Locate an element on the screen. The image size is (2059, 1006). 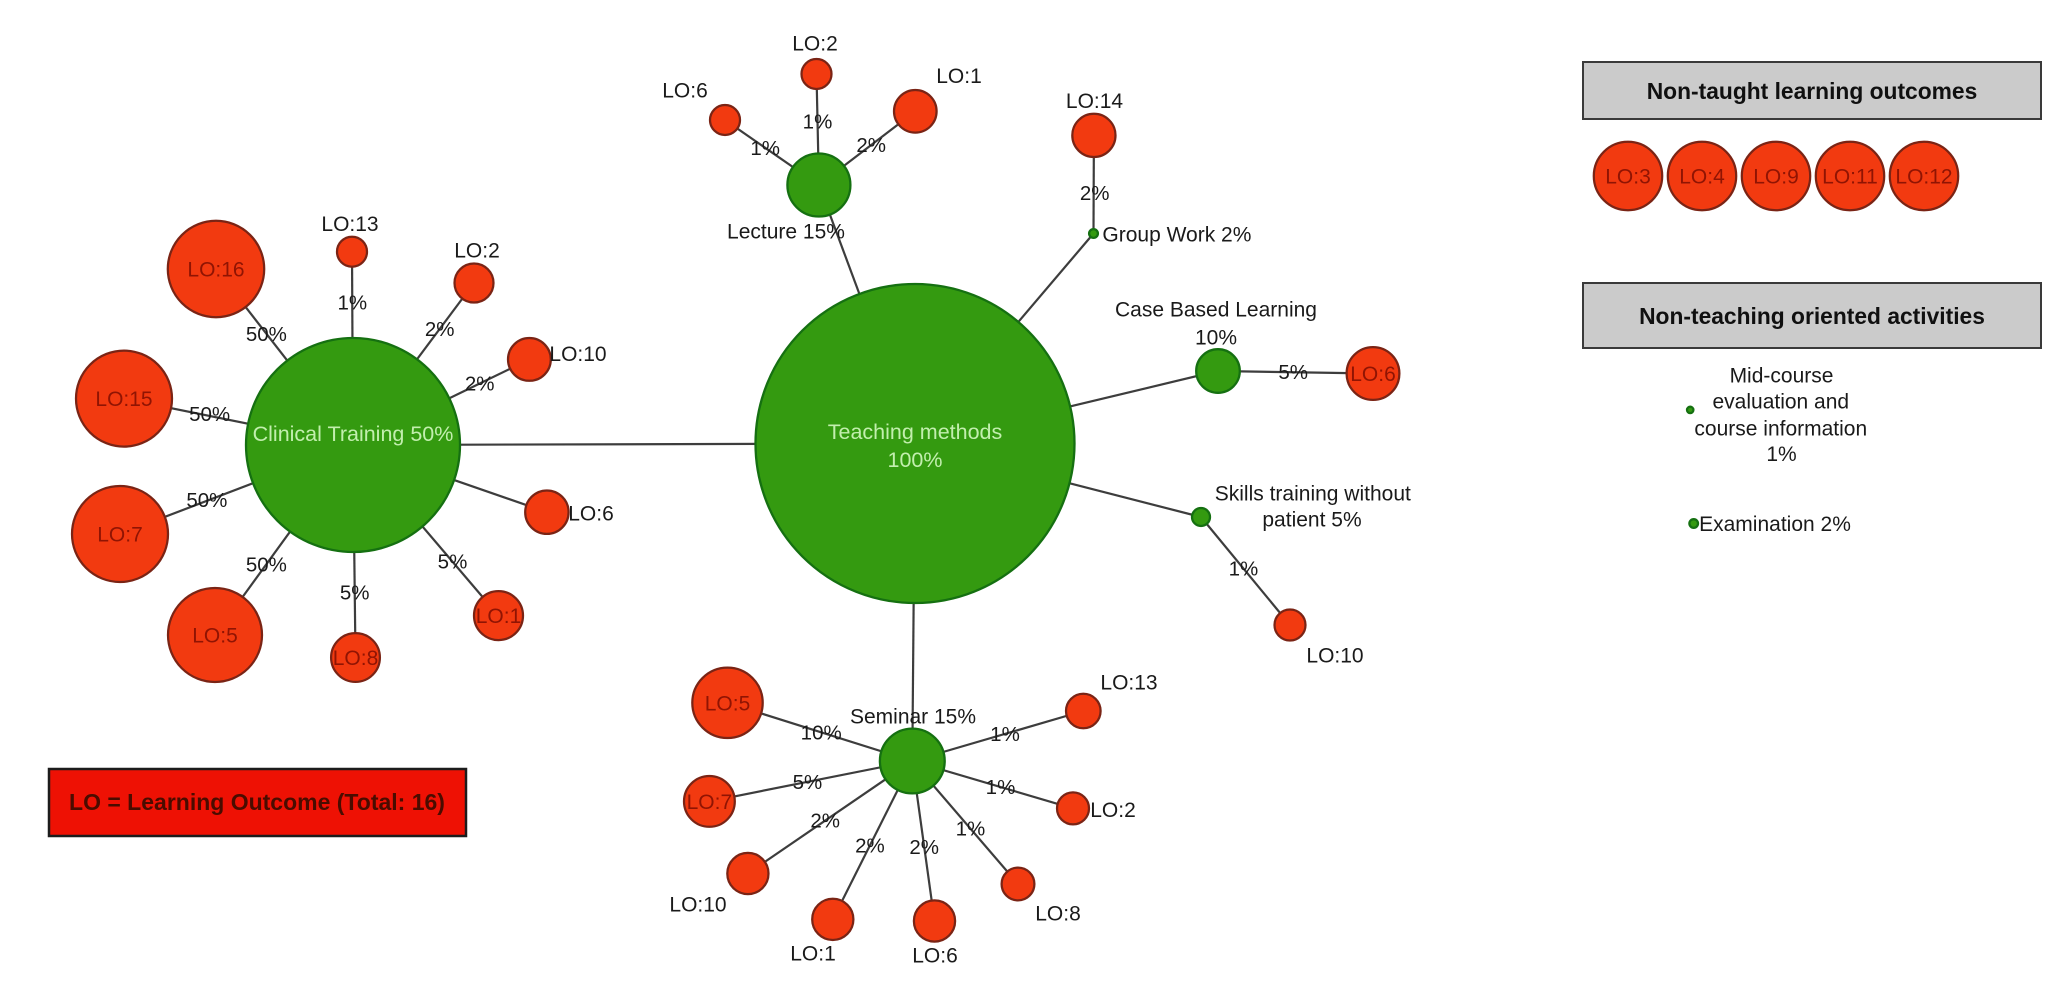
svg-text: Mid-course is located at coordinates (1782, 376).